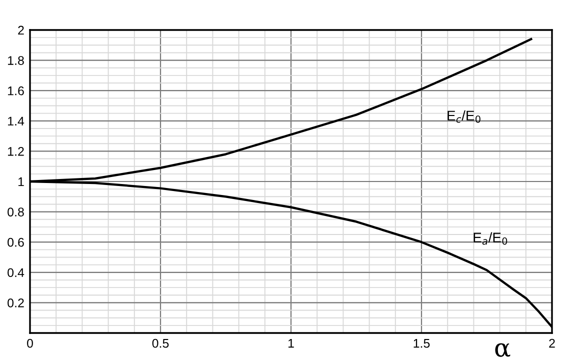 Image resolution: width=581 pixels, height=363 pixels. What do you see at coordinates (291, 343) in the screenshot?
I see `x-tick-label: 1` at bounding box center [291, 343].